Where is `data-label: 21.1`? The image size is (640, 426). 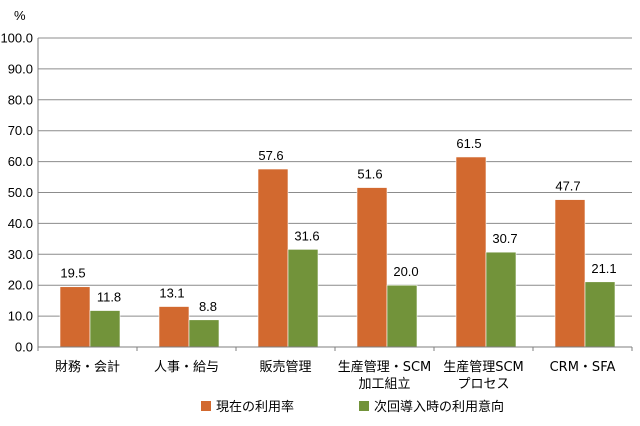 data-label: 21.1 is located at coordinates (603, 268).